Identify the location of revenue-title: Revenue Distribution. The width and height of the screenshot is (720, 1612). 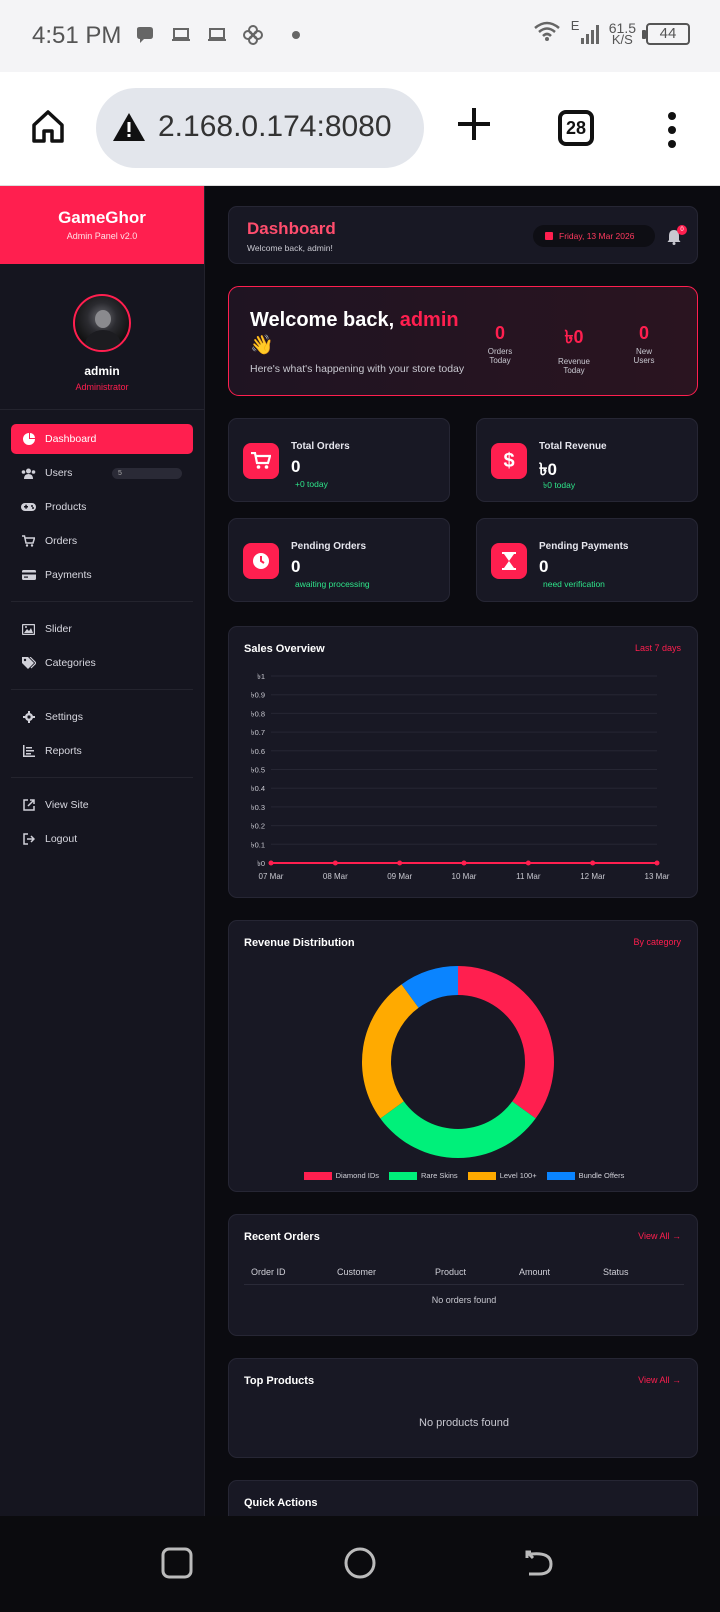
(299, 943).